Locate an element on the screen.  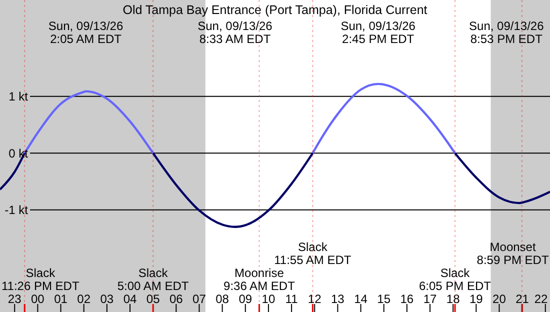
x-tick-label: 07 is located at coordinates (199, 299).